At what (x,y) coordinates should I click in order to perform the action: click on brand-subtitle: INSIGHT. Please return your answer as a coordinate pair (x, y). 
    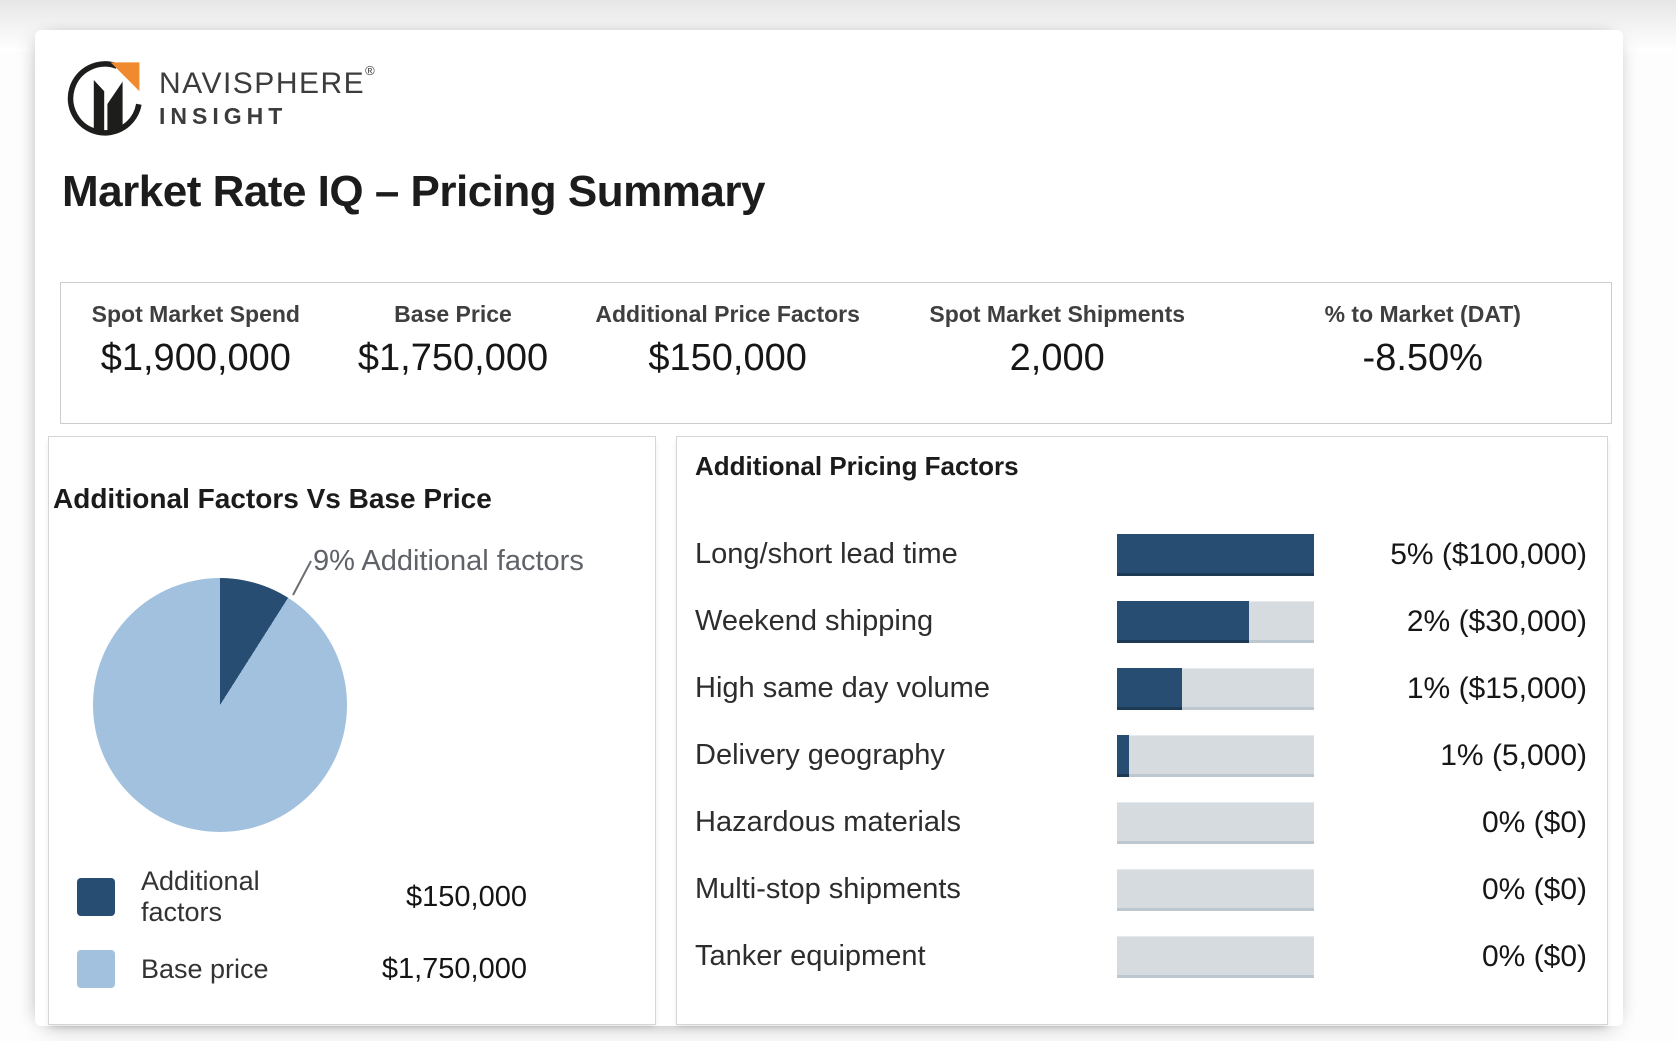
    Looking at the image, I should click on (223, 115).